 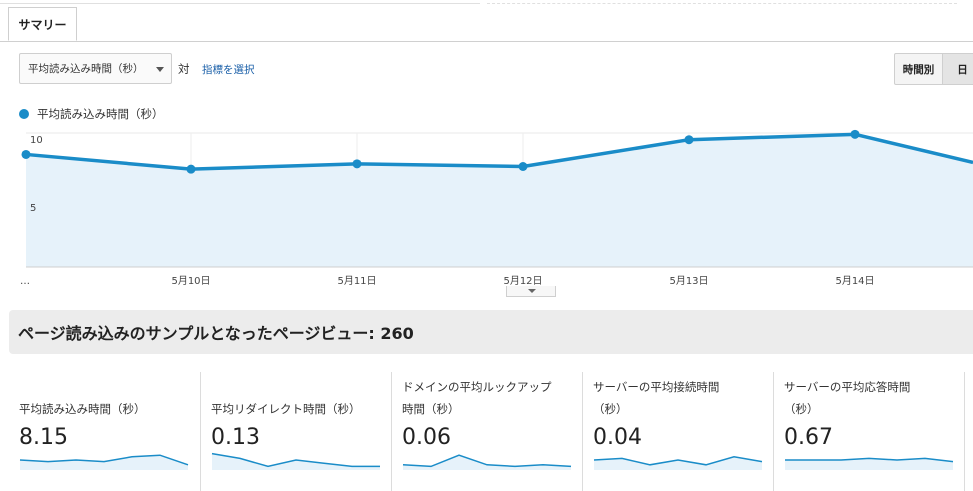 I want to click on x-tick-label: 5月13日, so click(x=688, y=280).